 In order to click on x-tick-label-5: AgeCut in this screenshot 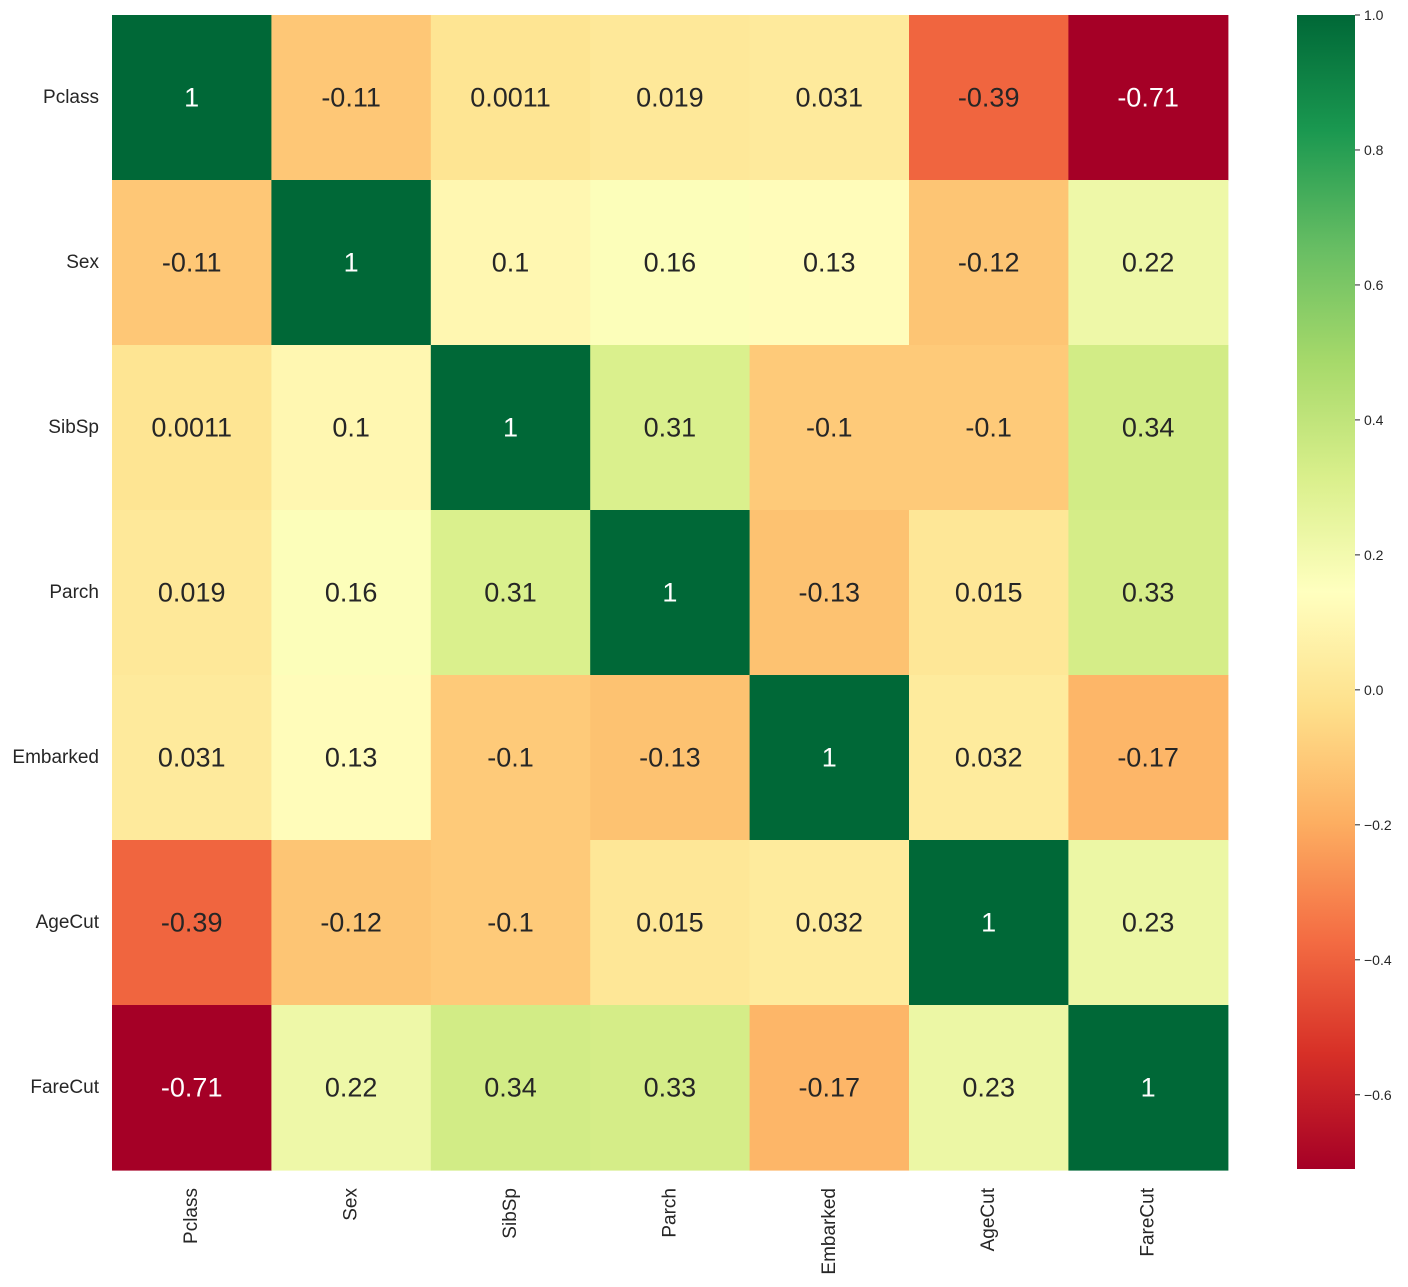, I will do `click(988, 1219)`.